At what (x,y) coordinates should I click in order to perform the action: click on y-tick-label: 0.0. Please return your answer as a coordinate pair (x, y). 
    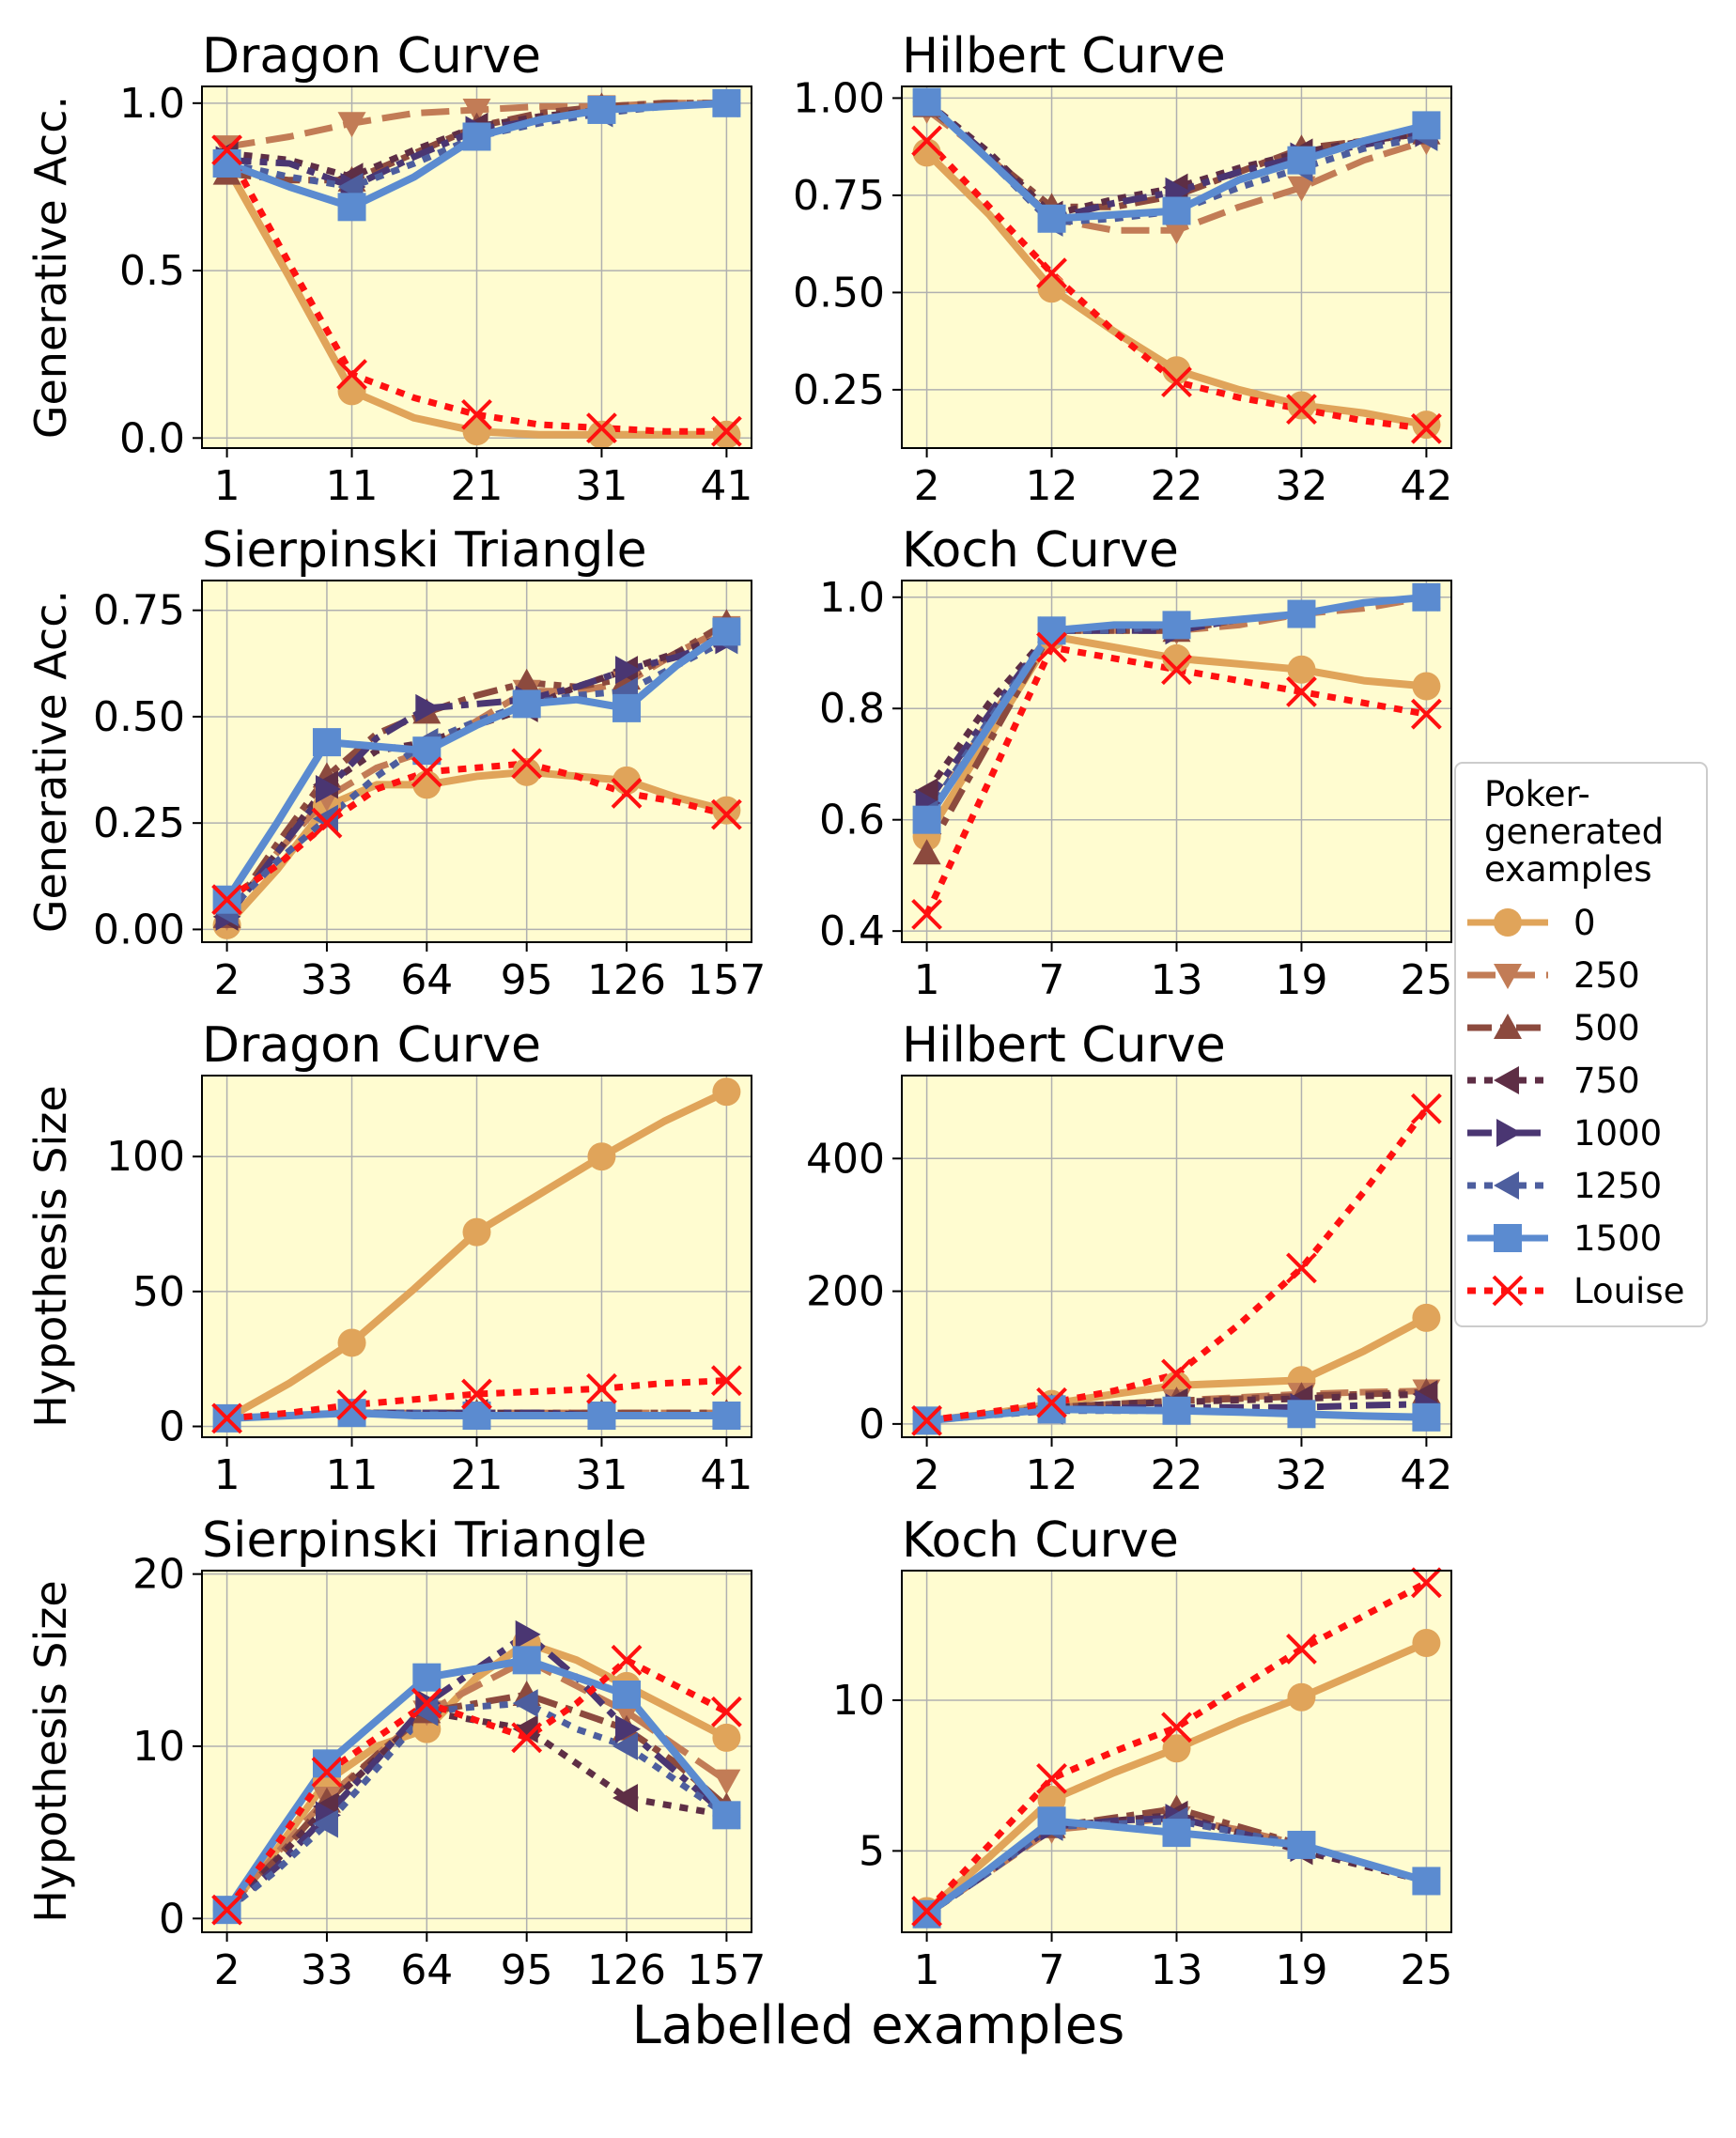
    Looking at the image, I should click on (152, 438).